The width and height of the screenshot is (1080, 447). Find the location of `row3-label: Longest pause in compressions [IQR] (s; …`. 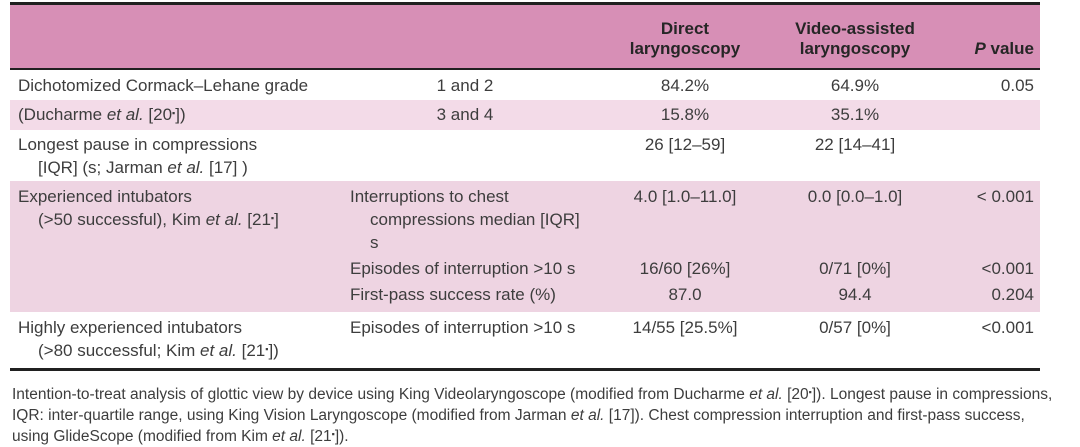

row3-label: Longest pause in compressions [IQR] (s; … is located at coordinates (180, 156).